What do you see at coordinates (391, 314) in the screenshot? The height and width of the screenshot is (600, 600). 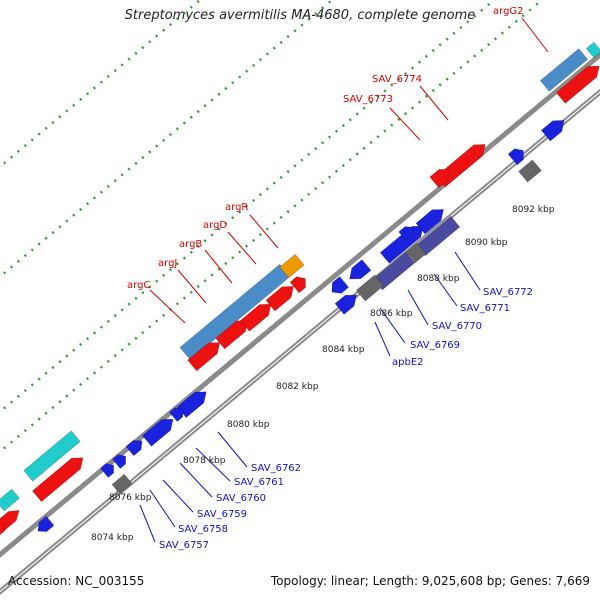 I see `kbp-tick-label: 8086 kbp` at bounding box center [391, 314].